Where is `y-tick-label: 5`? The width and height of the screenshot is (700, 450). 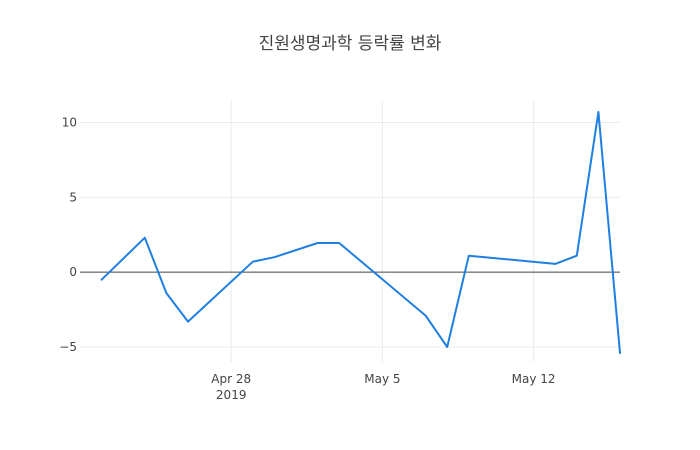
y-tick-label: 5 is located at coordinates (73, 197).